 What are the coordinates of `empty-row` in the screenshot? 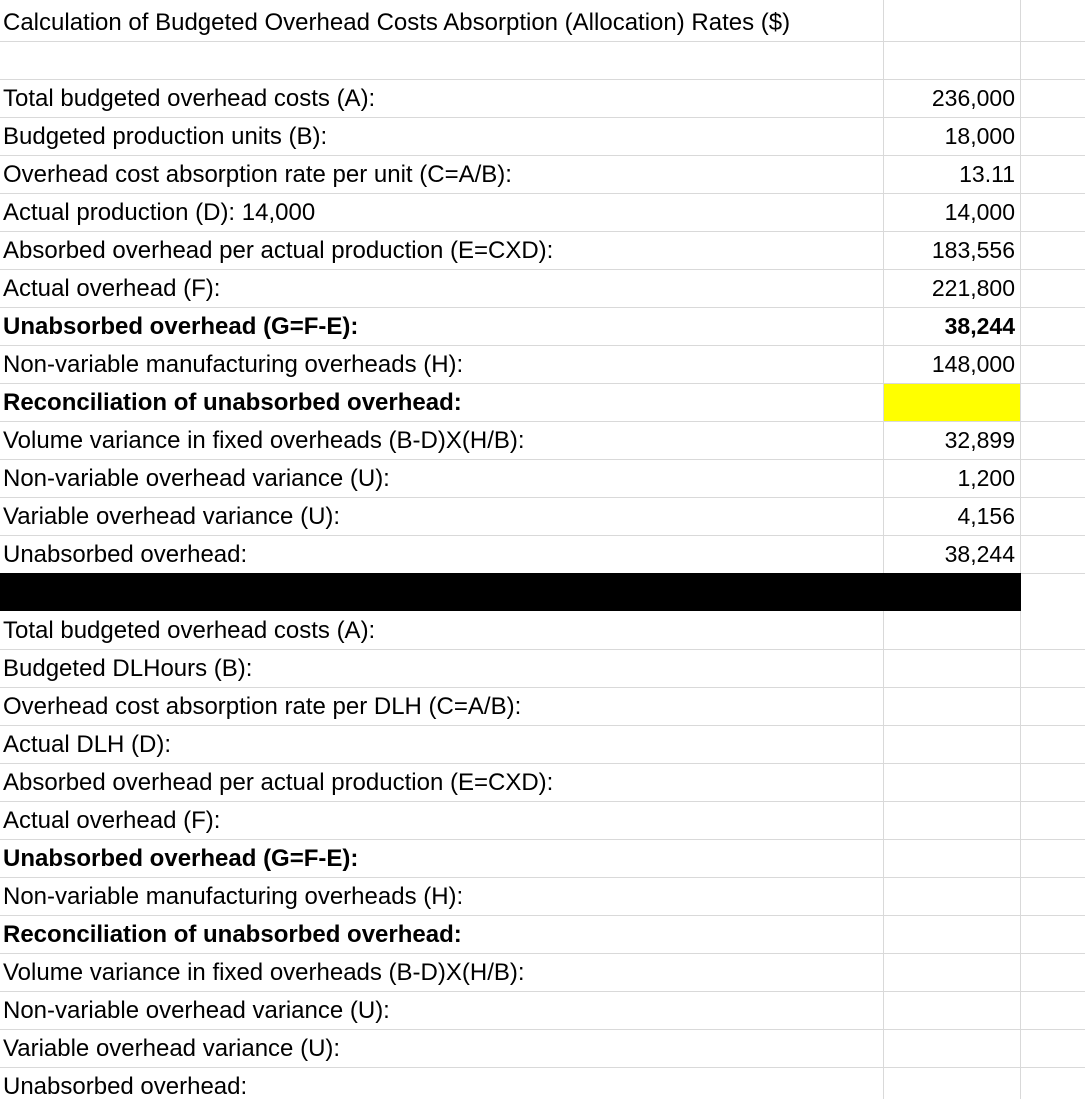 It's located at (542, 61).